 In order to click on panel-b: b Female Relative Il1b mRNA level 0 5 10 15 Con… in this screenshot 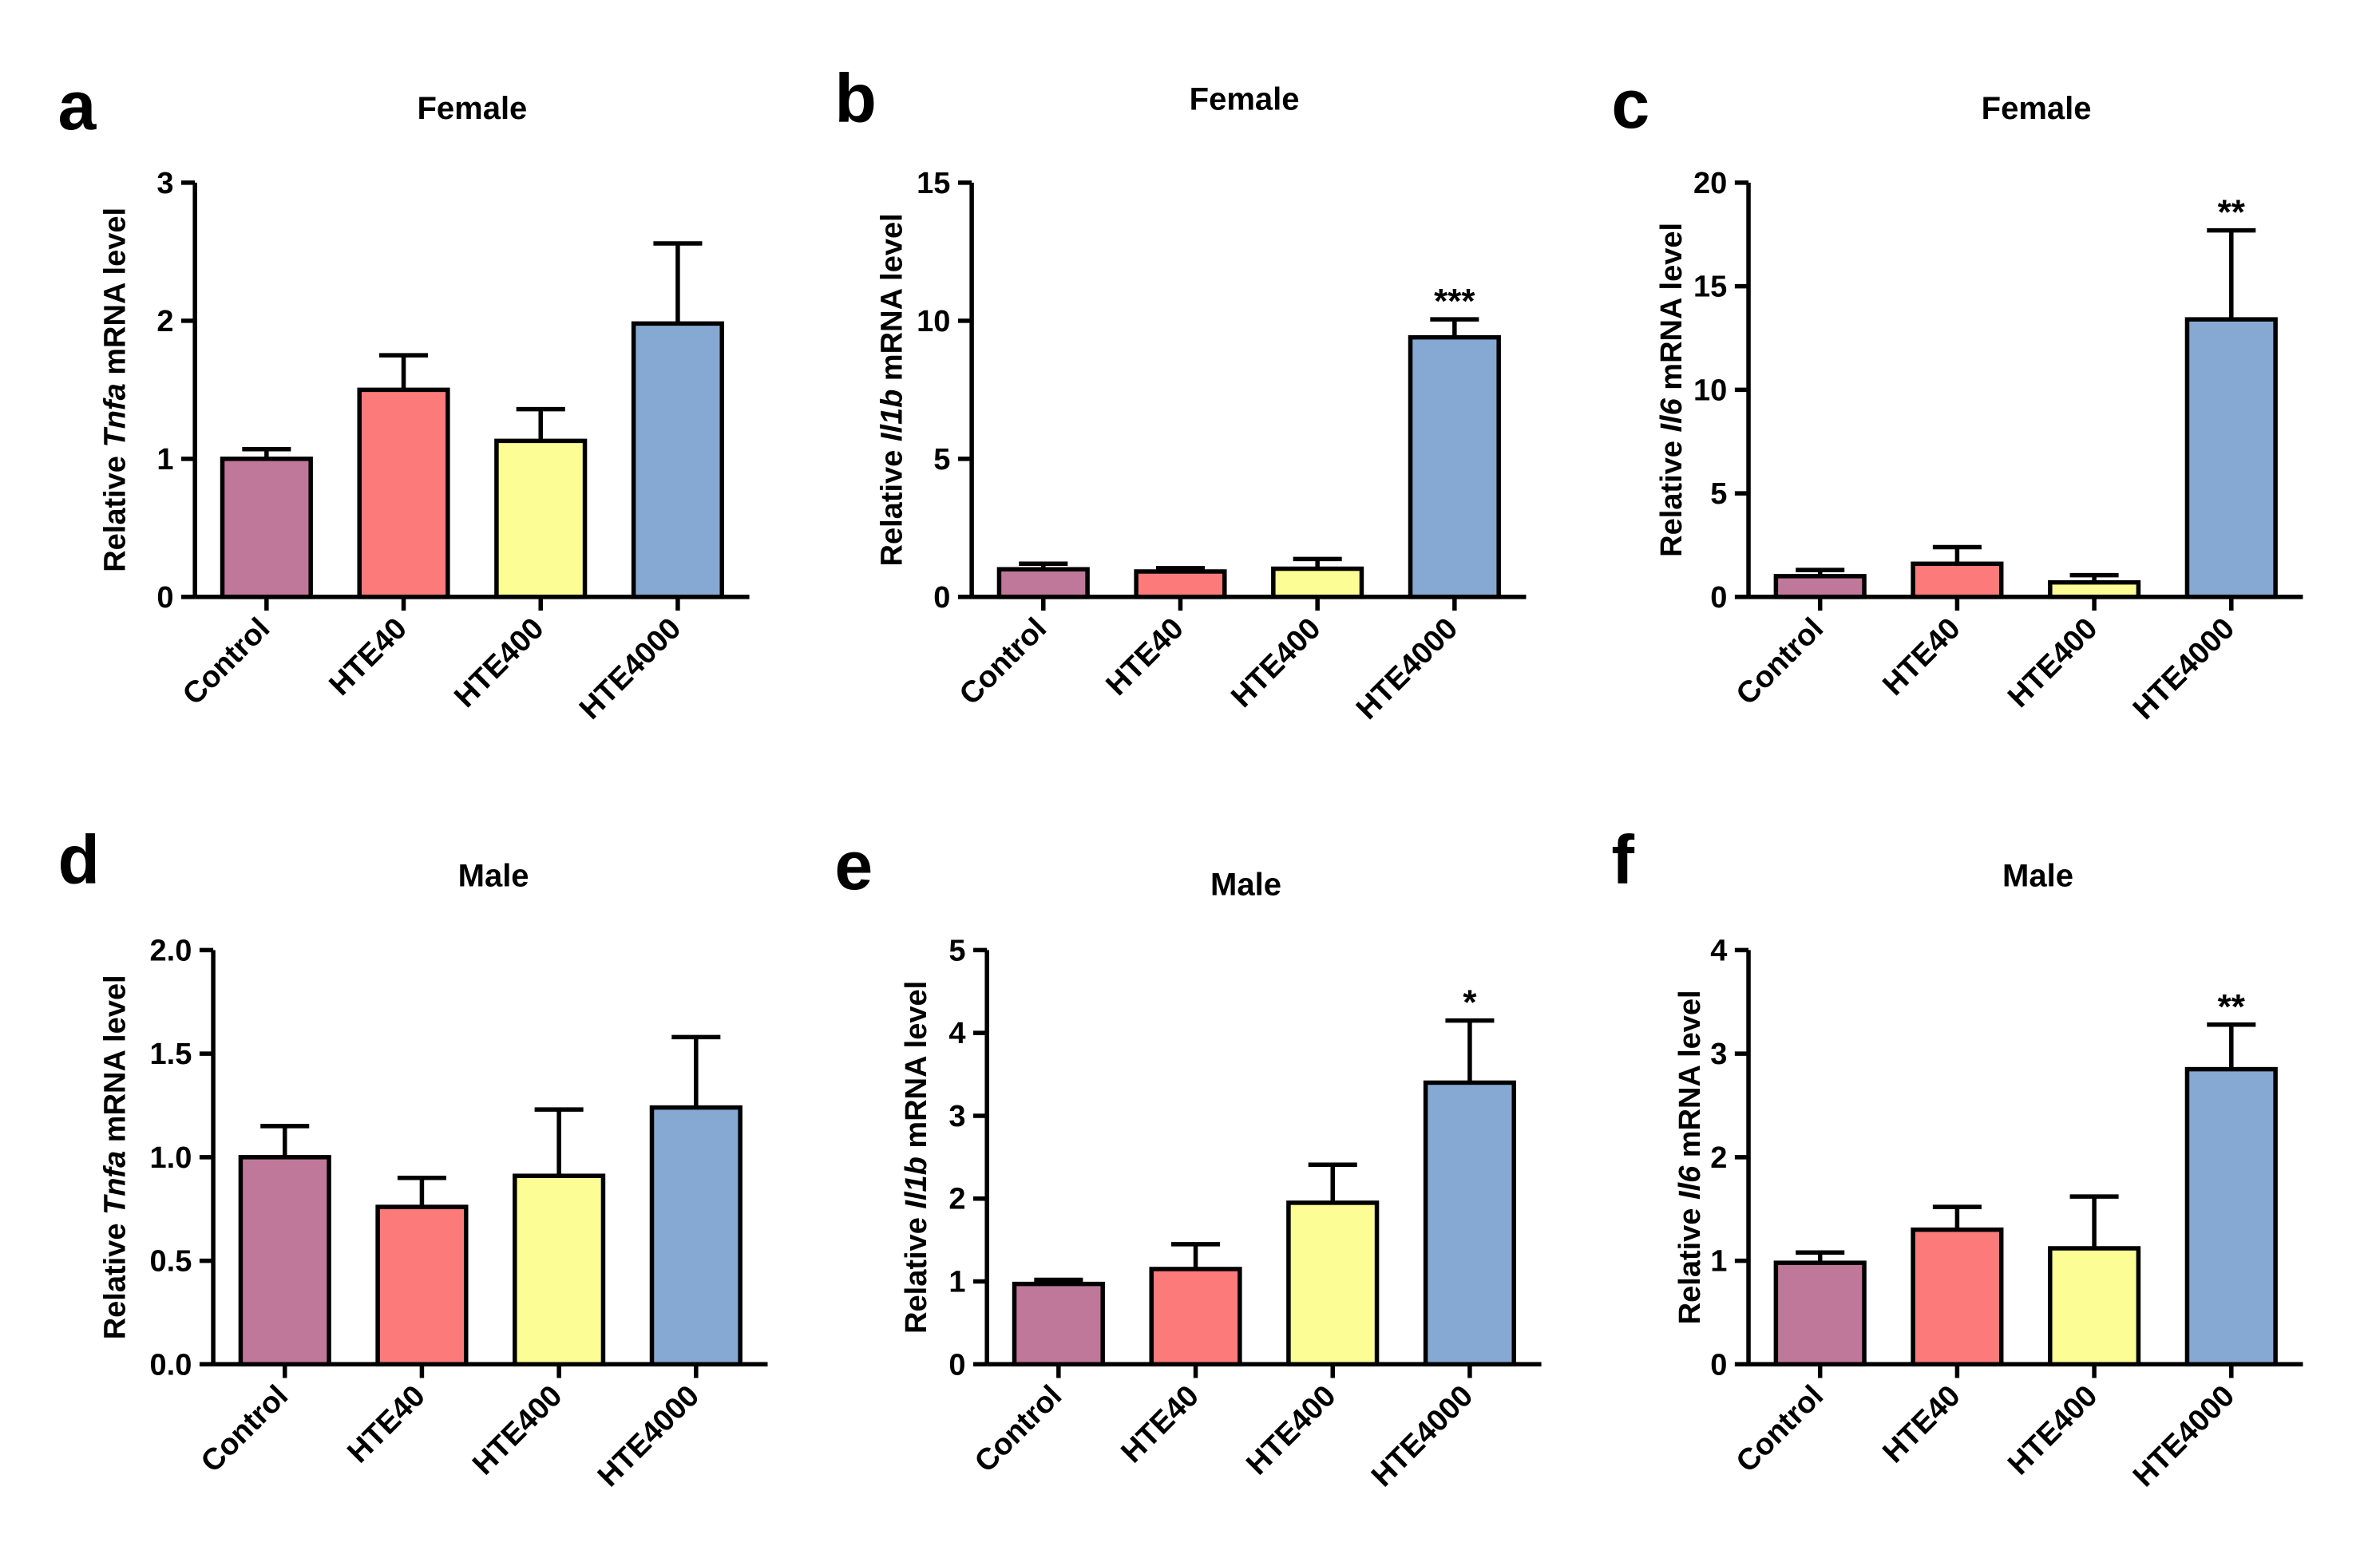, I will do `click(1180, 393)`.